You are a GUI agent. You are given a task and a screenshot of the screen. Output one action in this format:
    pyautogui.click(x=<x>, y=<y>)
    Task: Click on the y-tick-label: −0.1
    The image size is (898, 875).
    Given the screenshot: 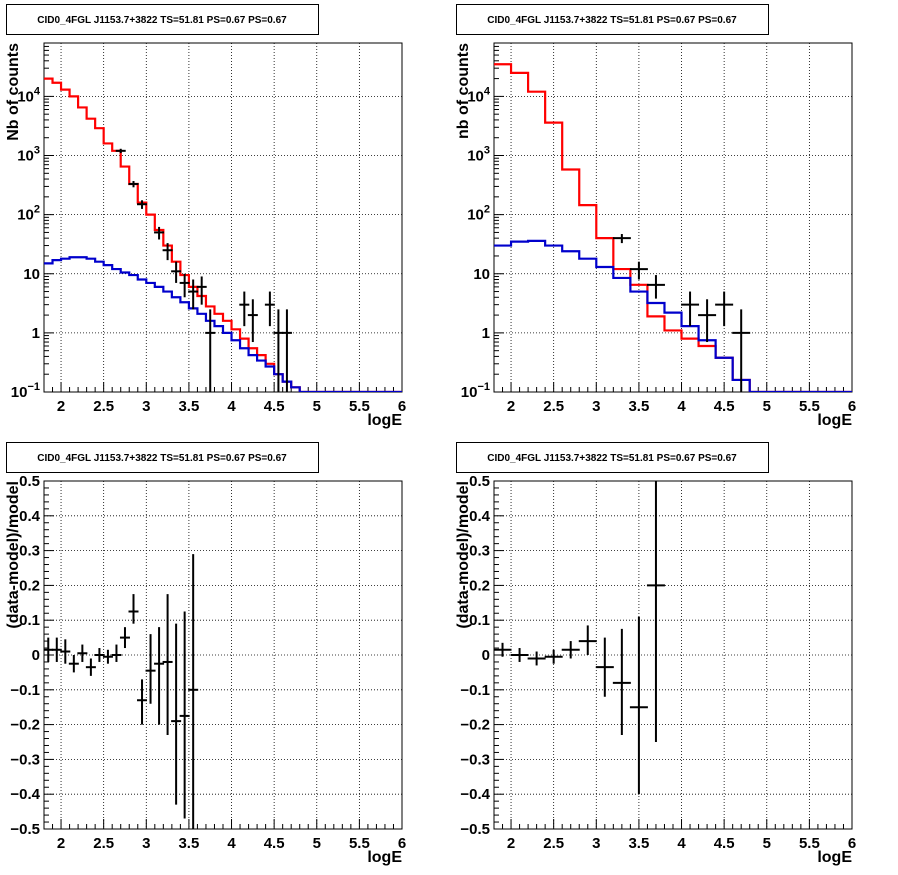 What is the action you would take?
    pyautogui.click(x=475, y=690)
    